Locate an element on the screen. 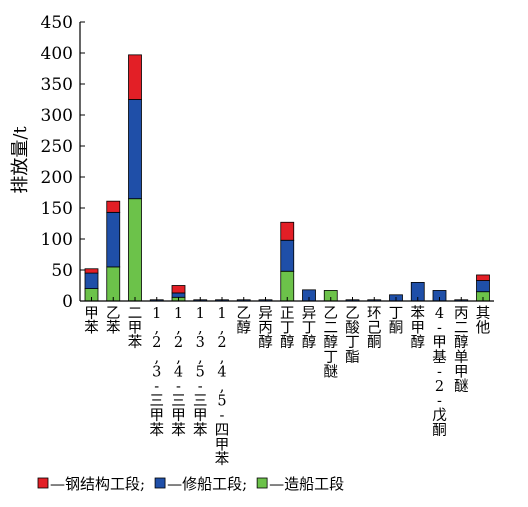 The image size is (528, 507). x-tick-label-18: 丙二醇单甲醚 is located at coordinates (461, 350).